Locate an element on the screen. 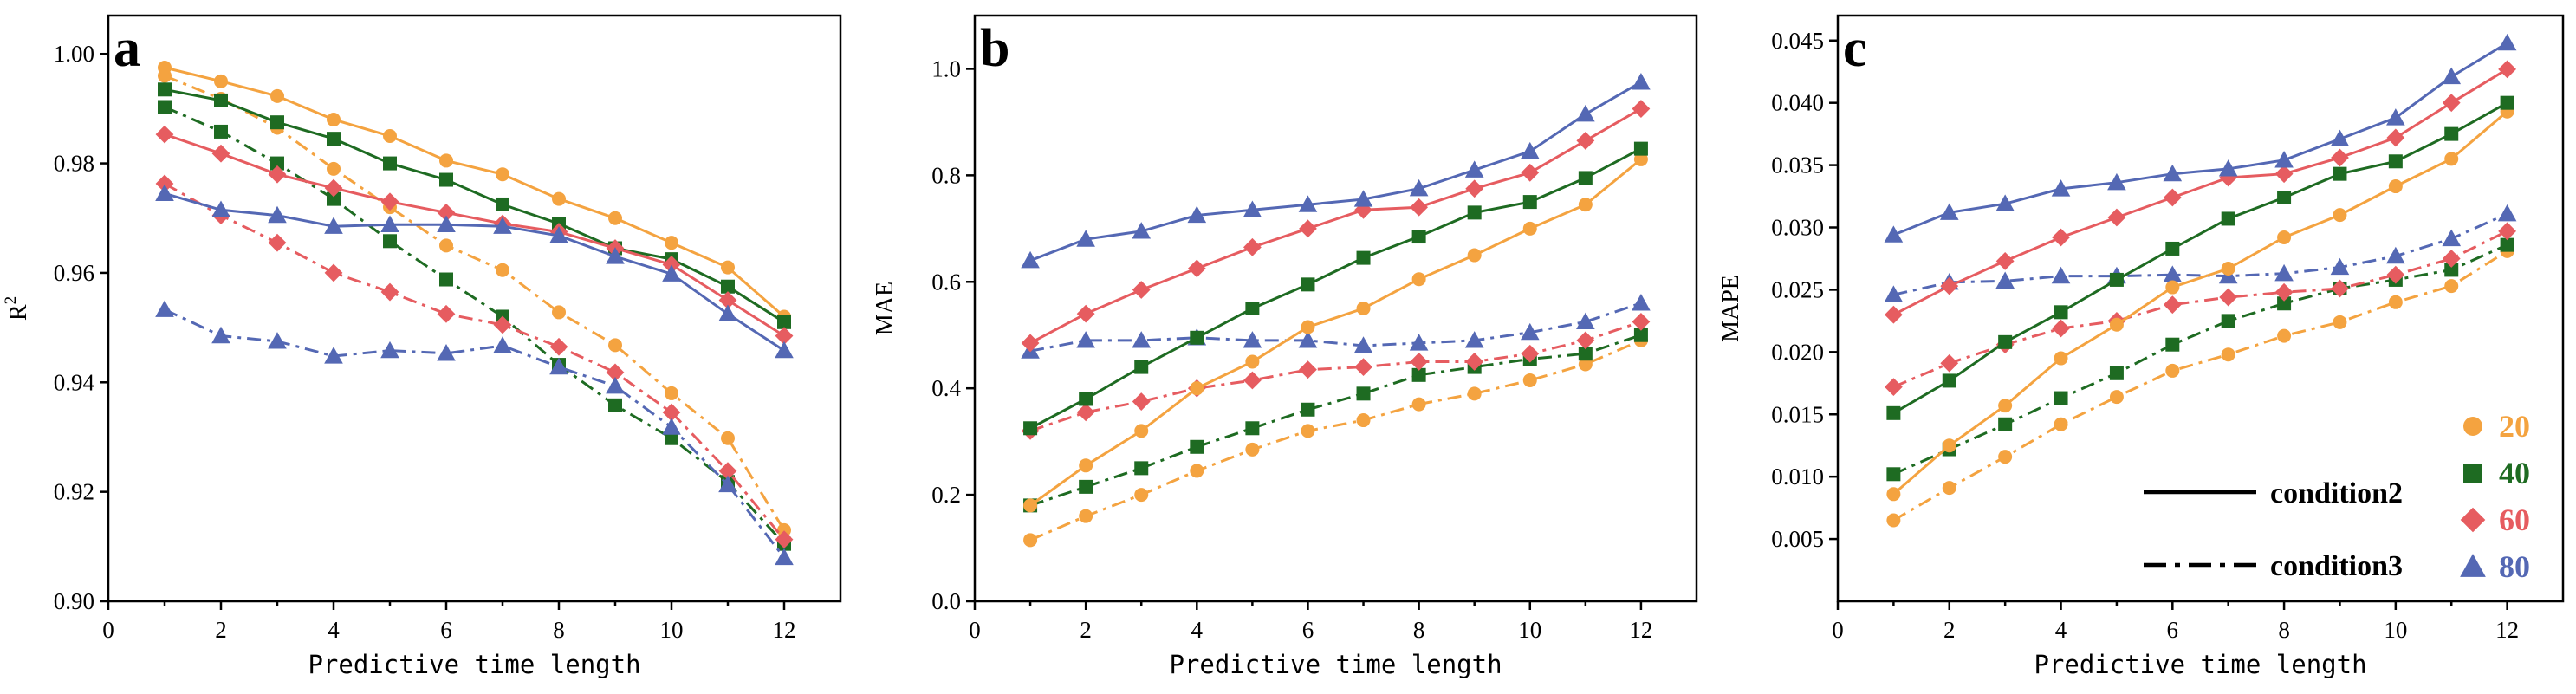  series-40-condition3 is located at coordinates (1336, 420).